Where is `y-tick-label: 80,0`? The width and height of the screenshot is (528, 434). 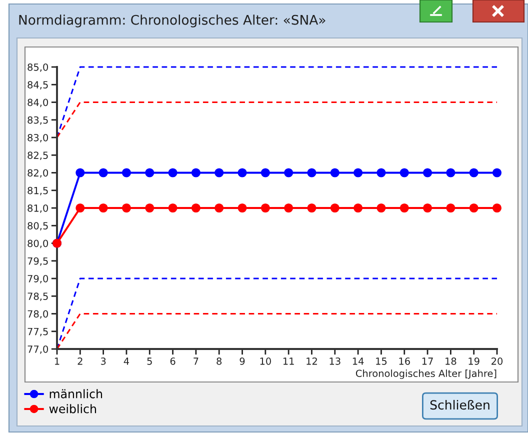 y-tick-label: 80,0 is located at coordinates (38, 244).